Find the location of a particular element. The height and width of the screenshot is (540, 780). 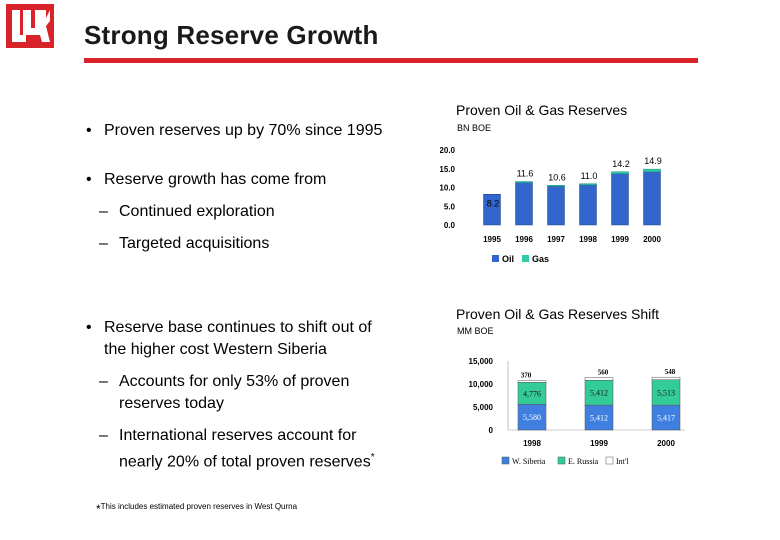

y-tick-label: 15.0 is located at coordinates (448, 169).